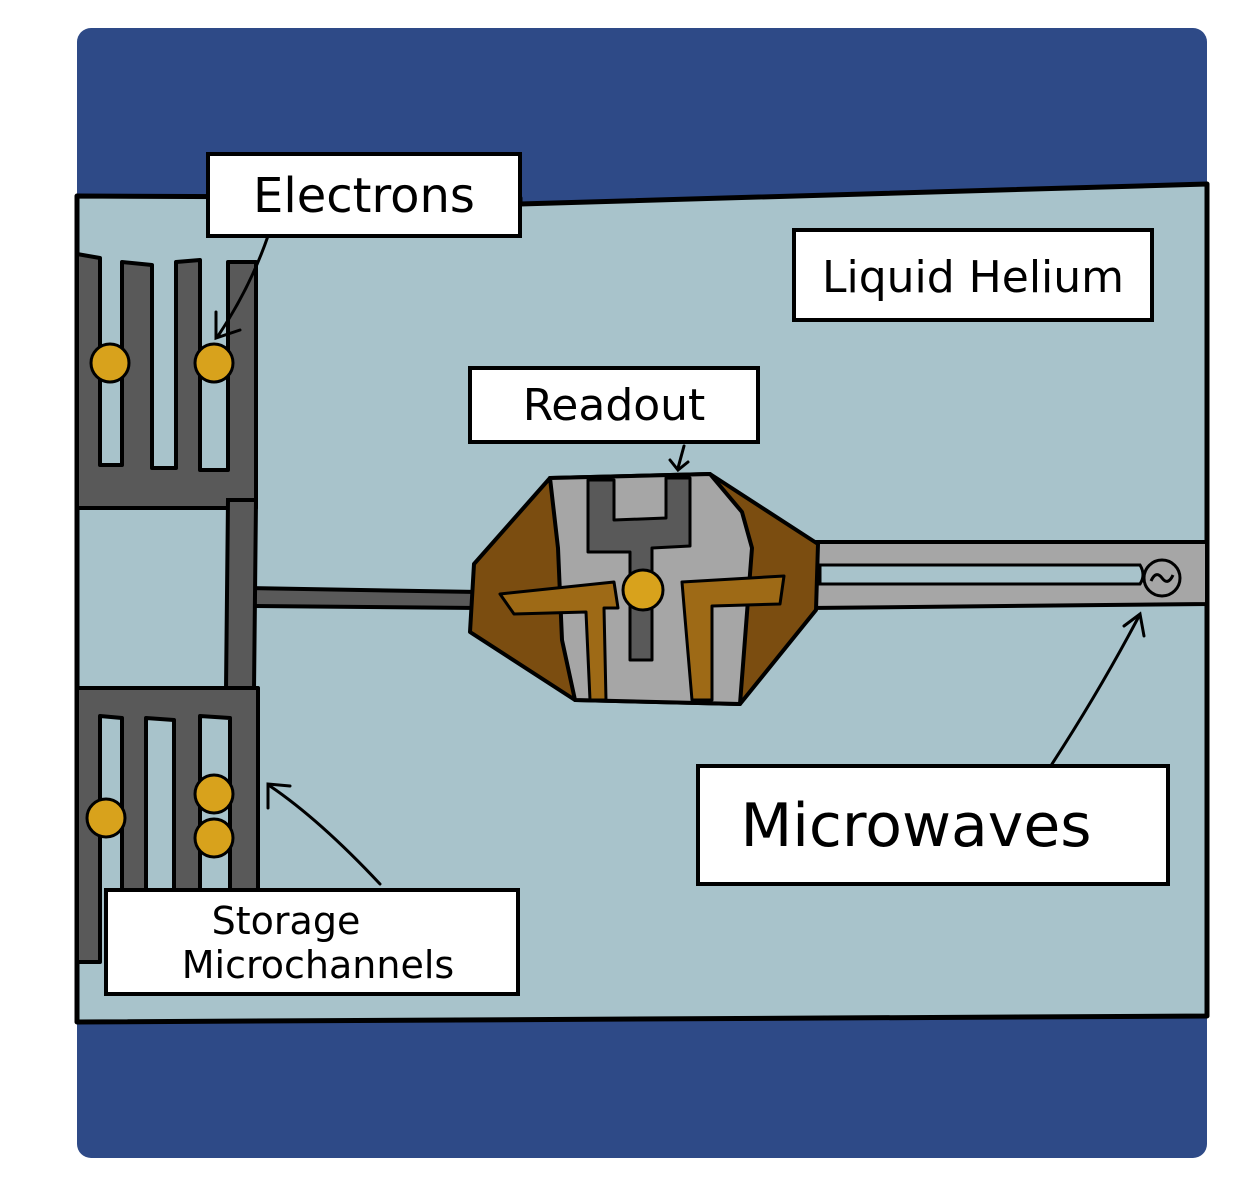  Describe the element at coordinates (228, 325) in the screenshot. I see `electrons-arrowhead` at that location.